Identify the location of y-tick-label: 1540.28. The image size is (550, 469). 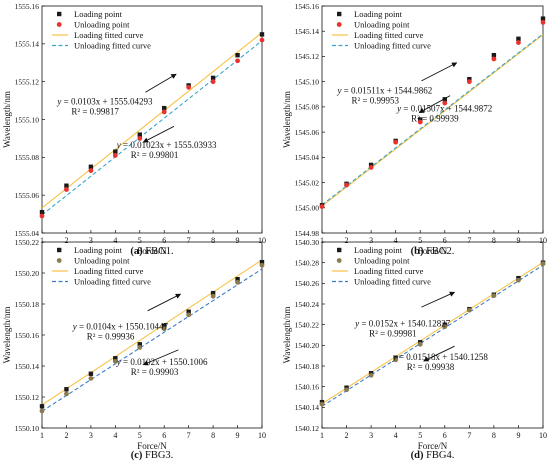
(307, 262).